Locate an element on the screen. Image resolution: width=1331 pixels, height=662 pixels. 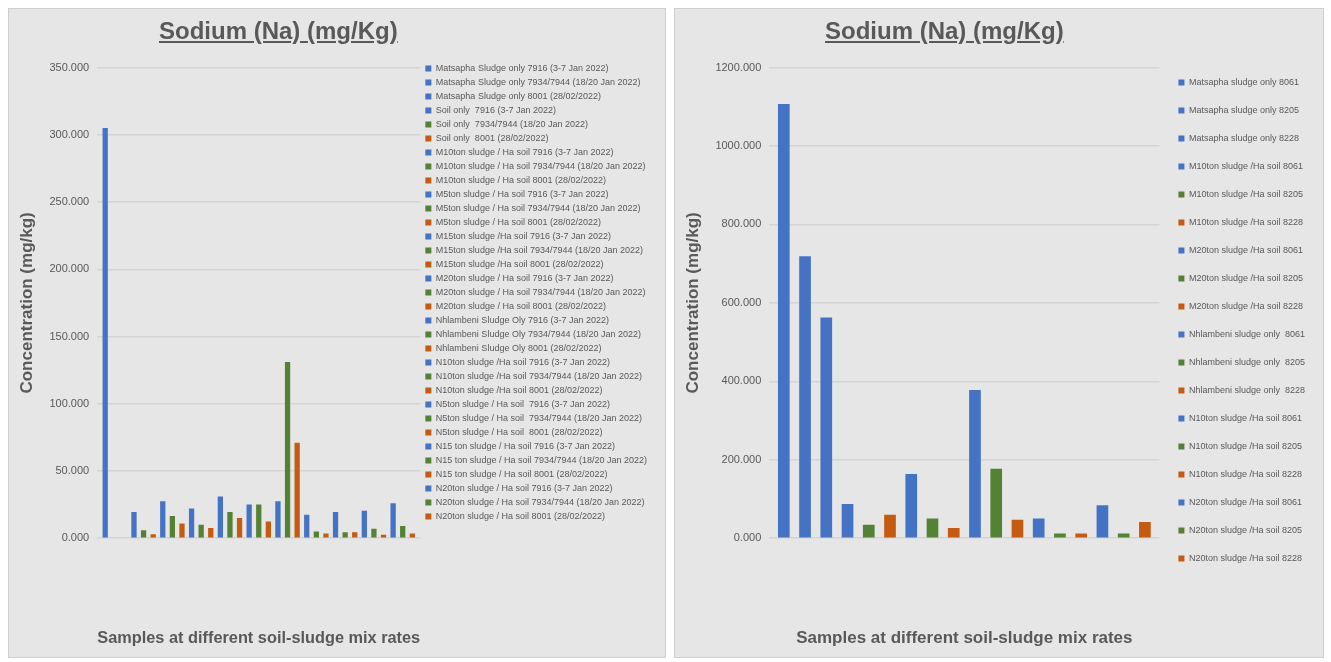
legend-label: N20ton sludge /Ha soil 8205 is located at coordinates (1245, 529).